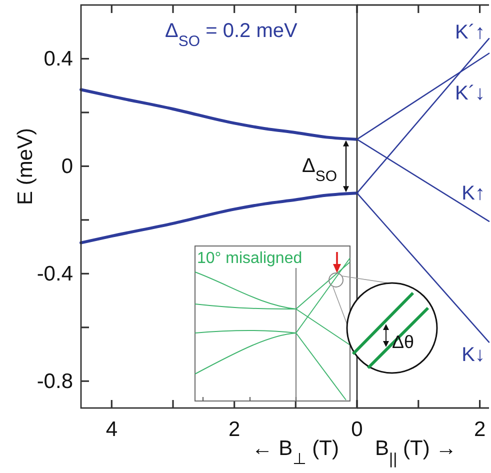 The image size is (491, 473). What do you see at coordinates (54, 382) in the screenshot?
I see `y-tick-label: -0.8` at bounding box center [54, 382].